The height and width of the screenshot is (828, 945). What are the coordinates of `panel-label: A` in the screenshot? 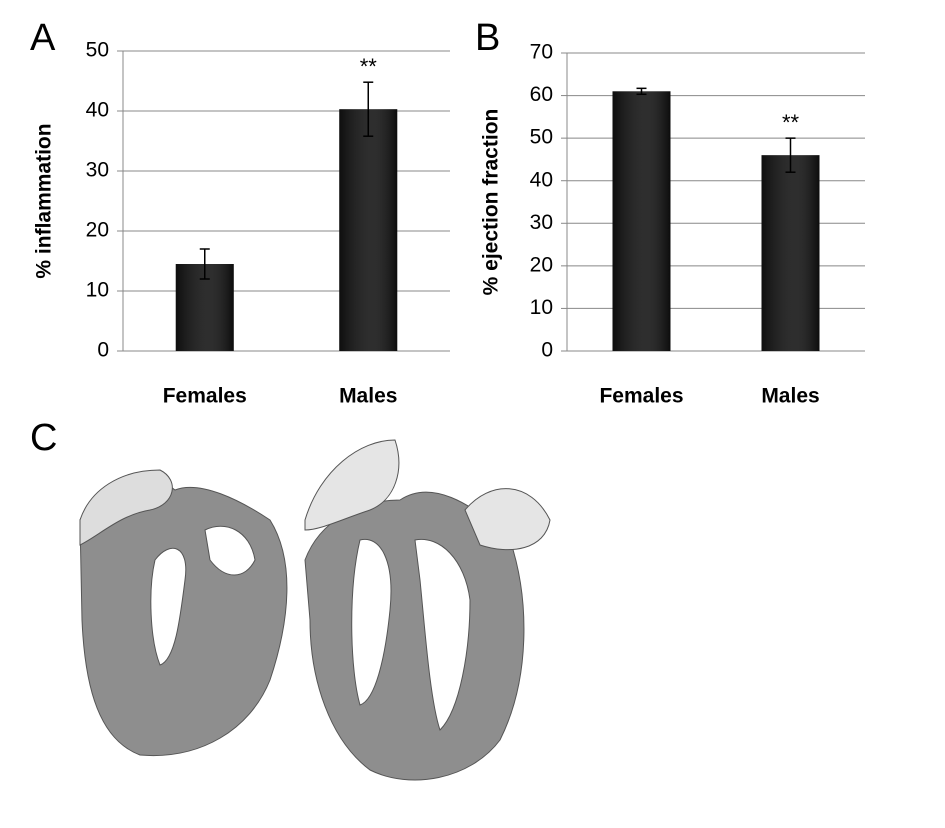 It's located at (43, 38).